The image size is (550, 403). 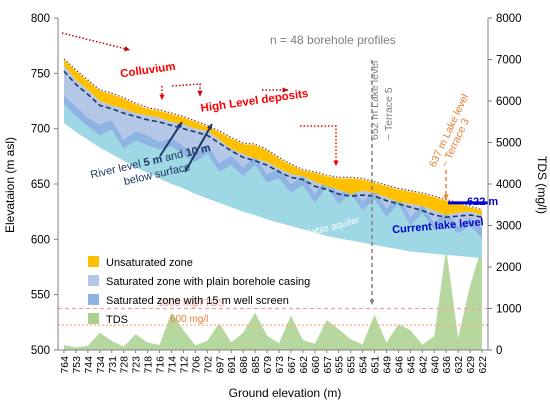 What do you see at coordinates (336, 163) in the screenshot?
I see `high-level-down-arrow-head` at bounding box center [336, 163].